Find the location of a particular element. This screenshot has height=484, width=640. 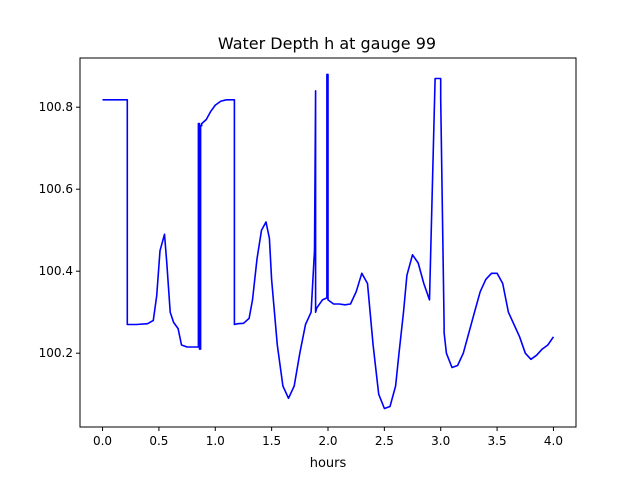

y-tick-label: 100.4 is located at coordinates (56, 271).